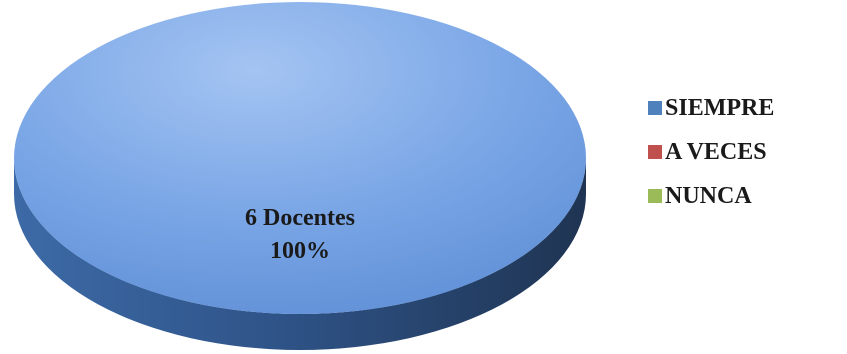 The height and width of the screenshot is (354, 847). I want to click on legend-item-a-veces: A VECES, so click(711, 152).